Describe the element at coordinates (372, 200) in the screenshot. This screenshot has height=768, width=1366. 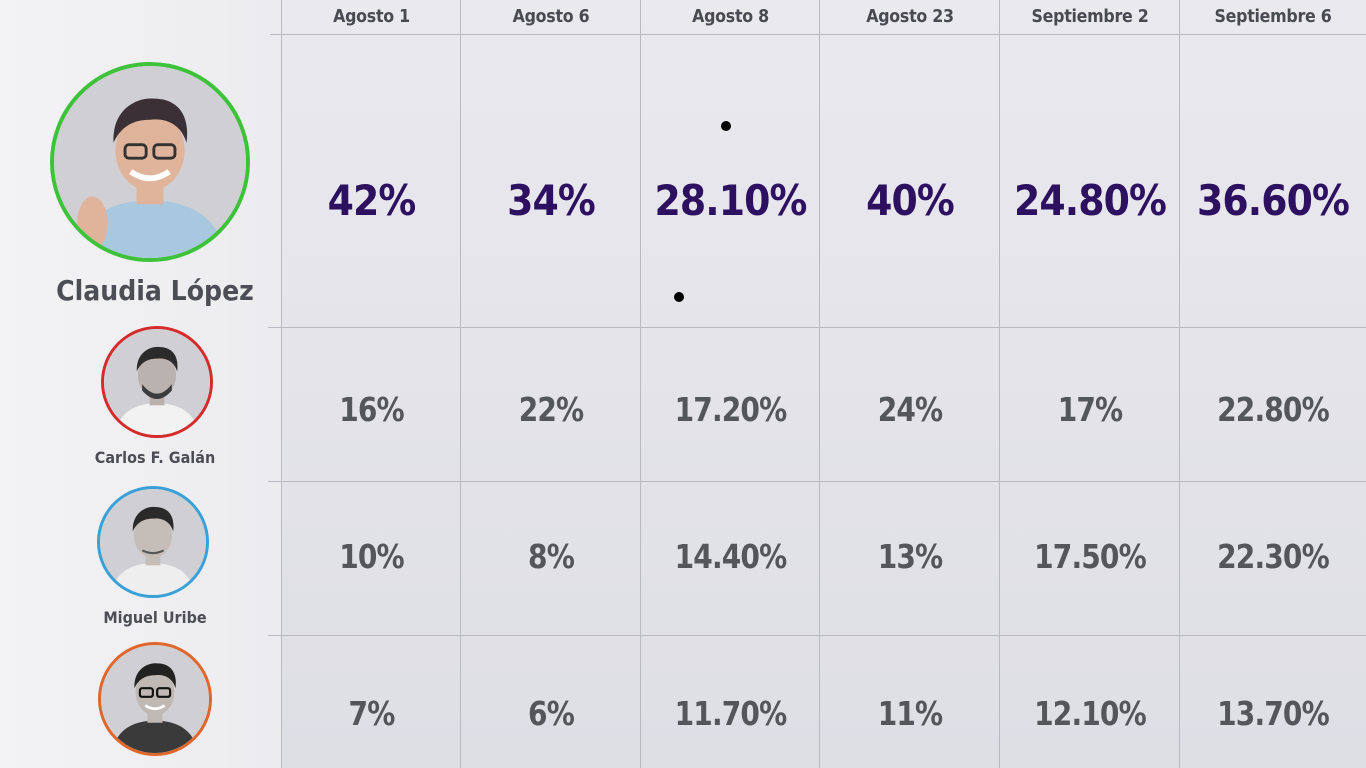
I see `poll-value-cell: 42%` at that location.